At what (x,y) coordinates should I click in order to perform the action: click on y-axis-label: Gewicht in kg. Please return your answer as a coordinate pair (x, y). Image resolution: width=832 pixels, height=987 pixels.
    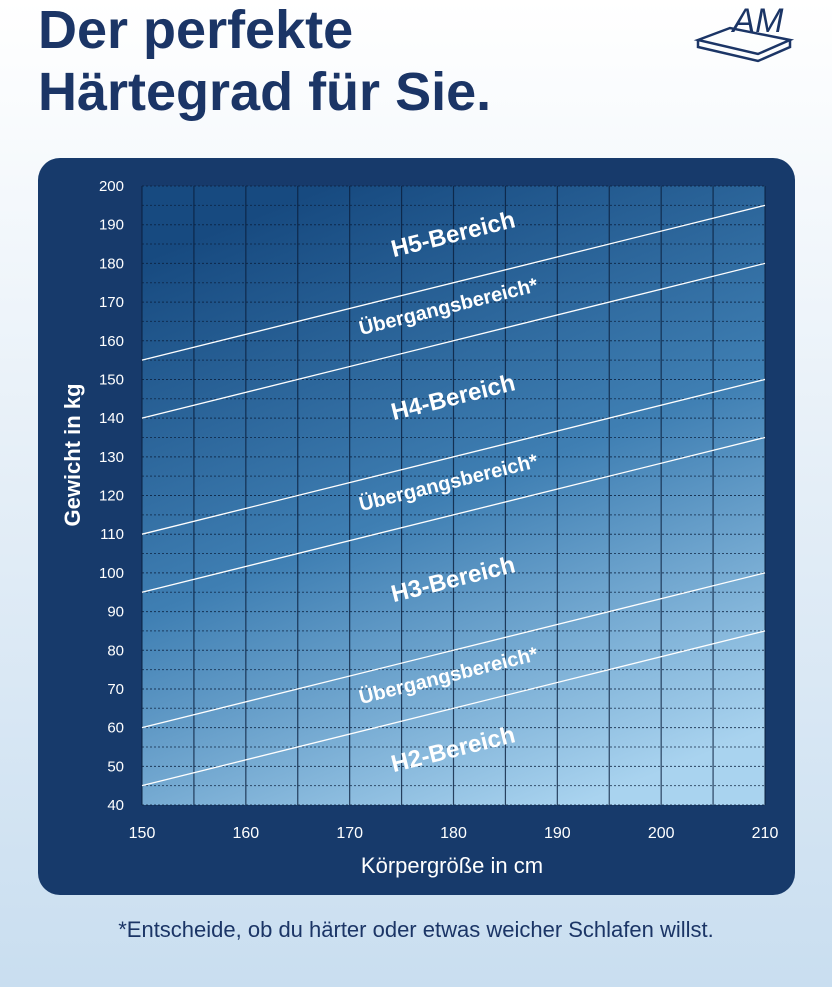
    Looking at the image, I should click on (72, 454).